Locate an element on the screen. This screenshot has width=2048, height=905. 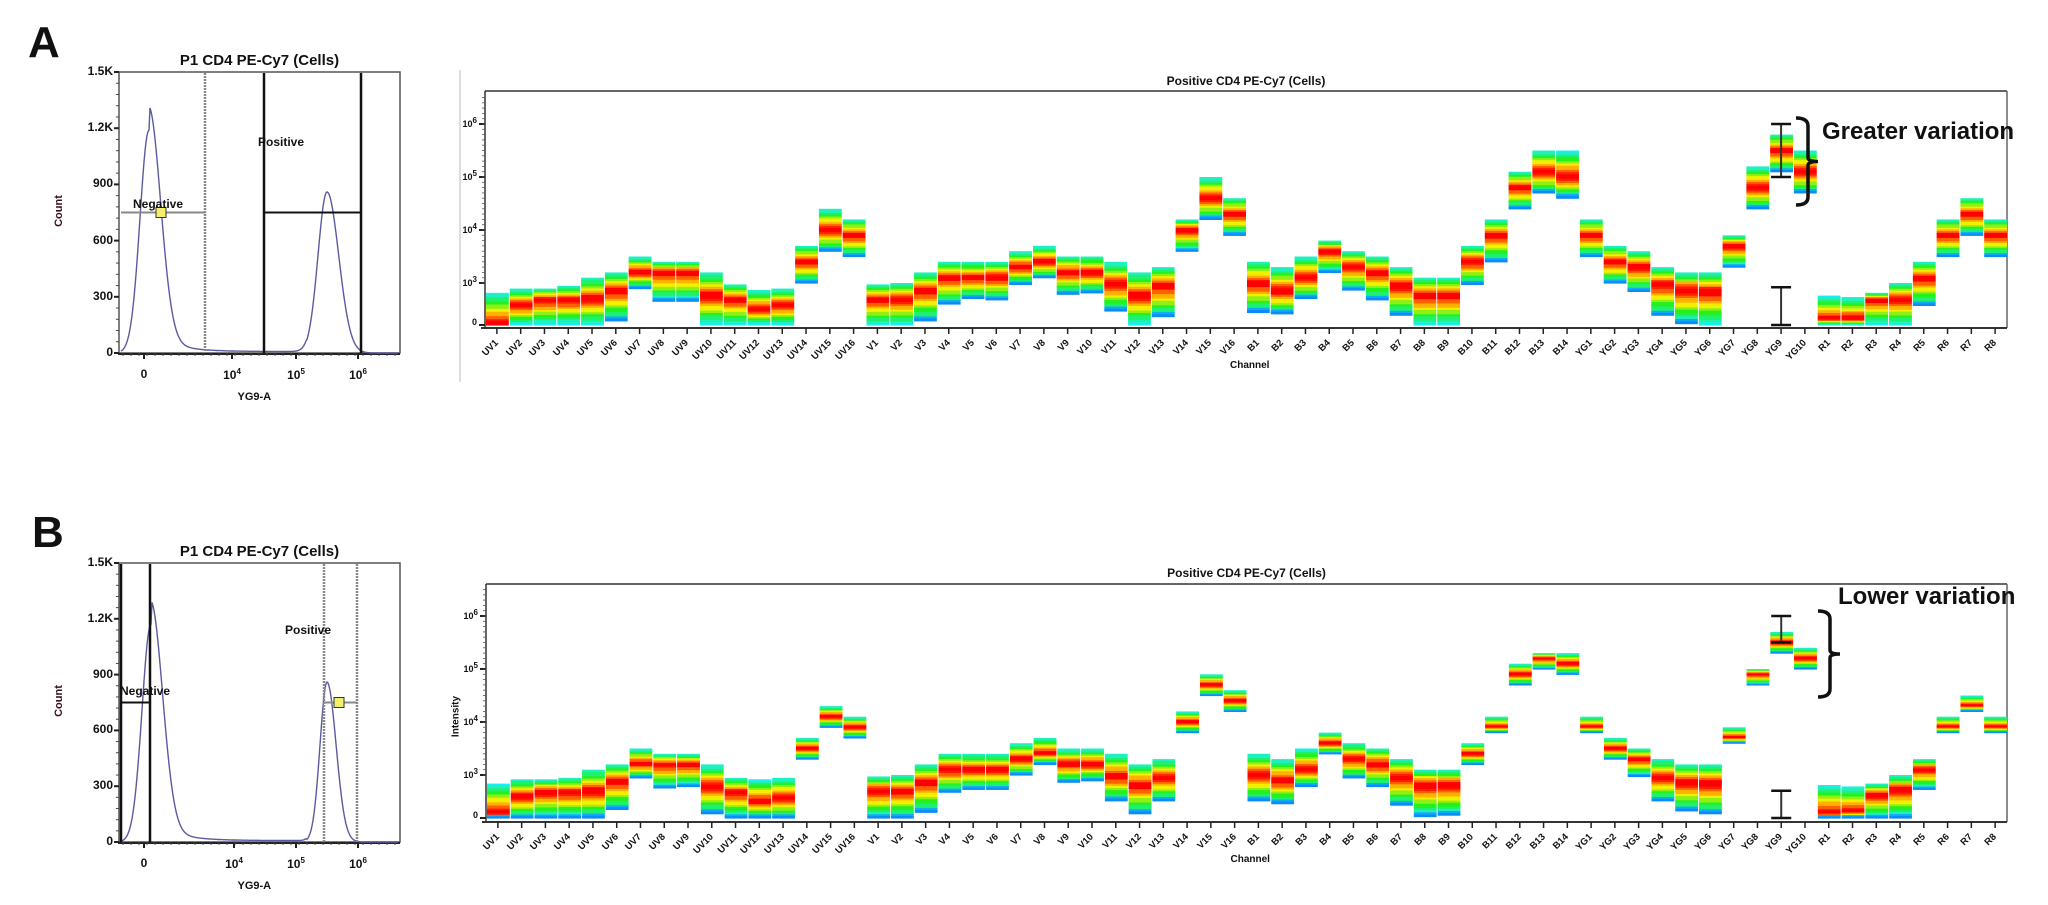
histogram-x-axis-title: YG9-A is located at coordinates (254, 886).